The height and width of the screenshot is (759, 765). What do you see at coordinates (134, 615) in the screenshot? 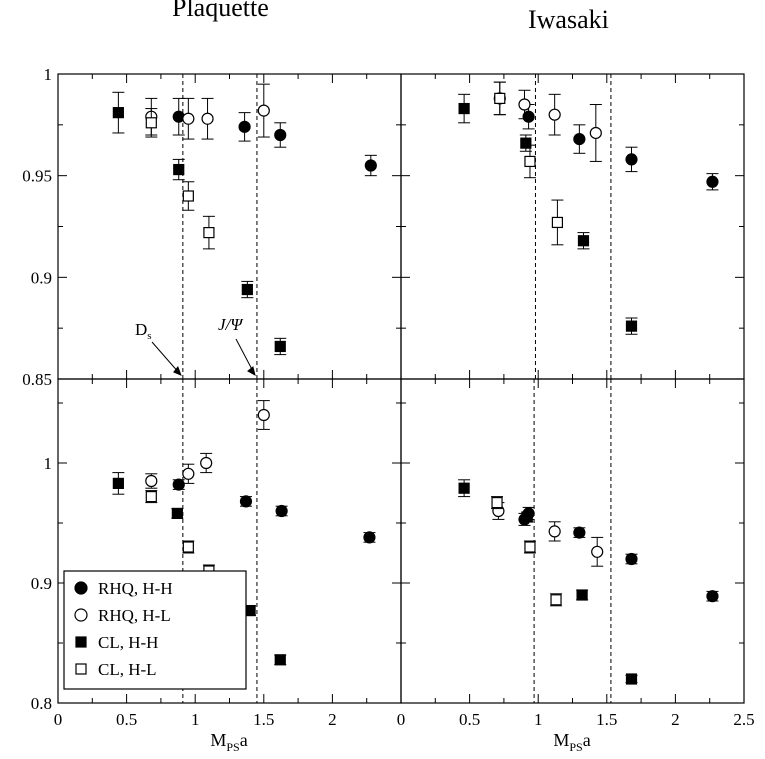
I see `legend-label: RHQ, H-L` at bounding box center [134, 615].